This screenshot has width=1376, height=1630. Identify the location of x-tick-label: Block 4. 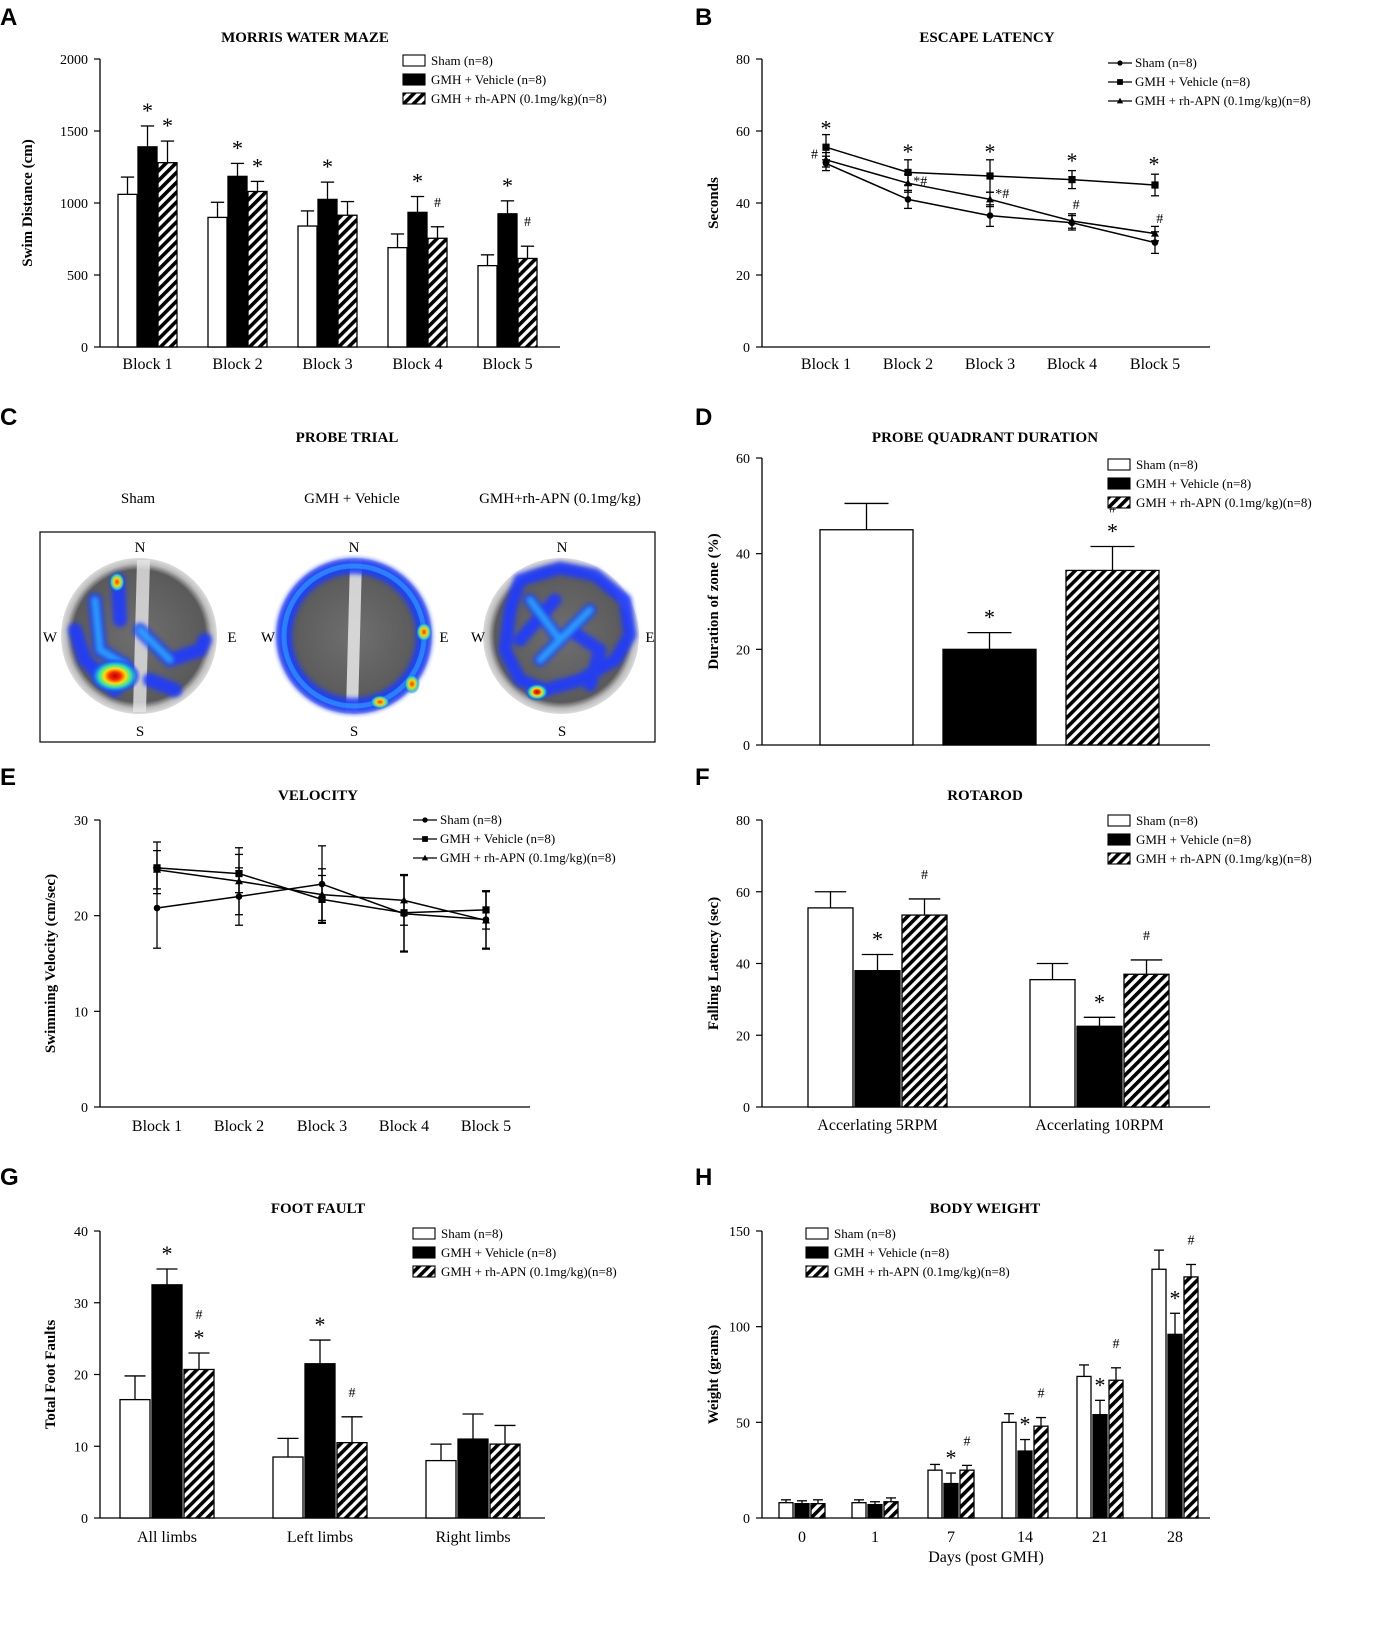
(417, 364).